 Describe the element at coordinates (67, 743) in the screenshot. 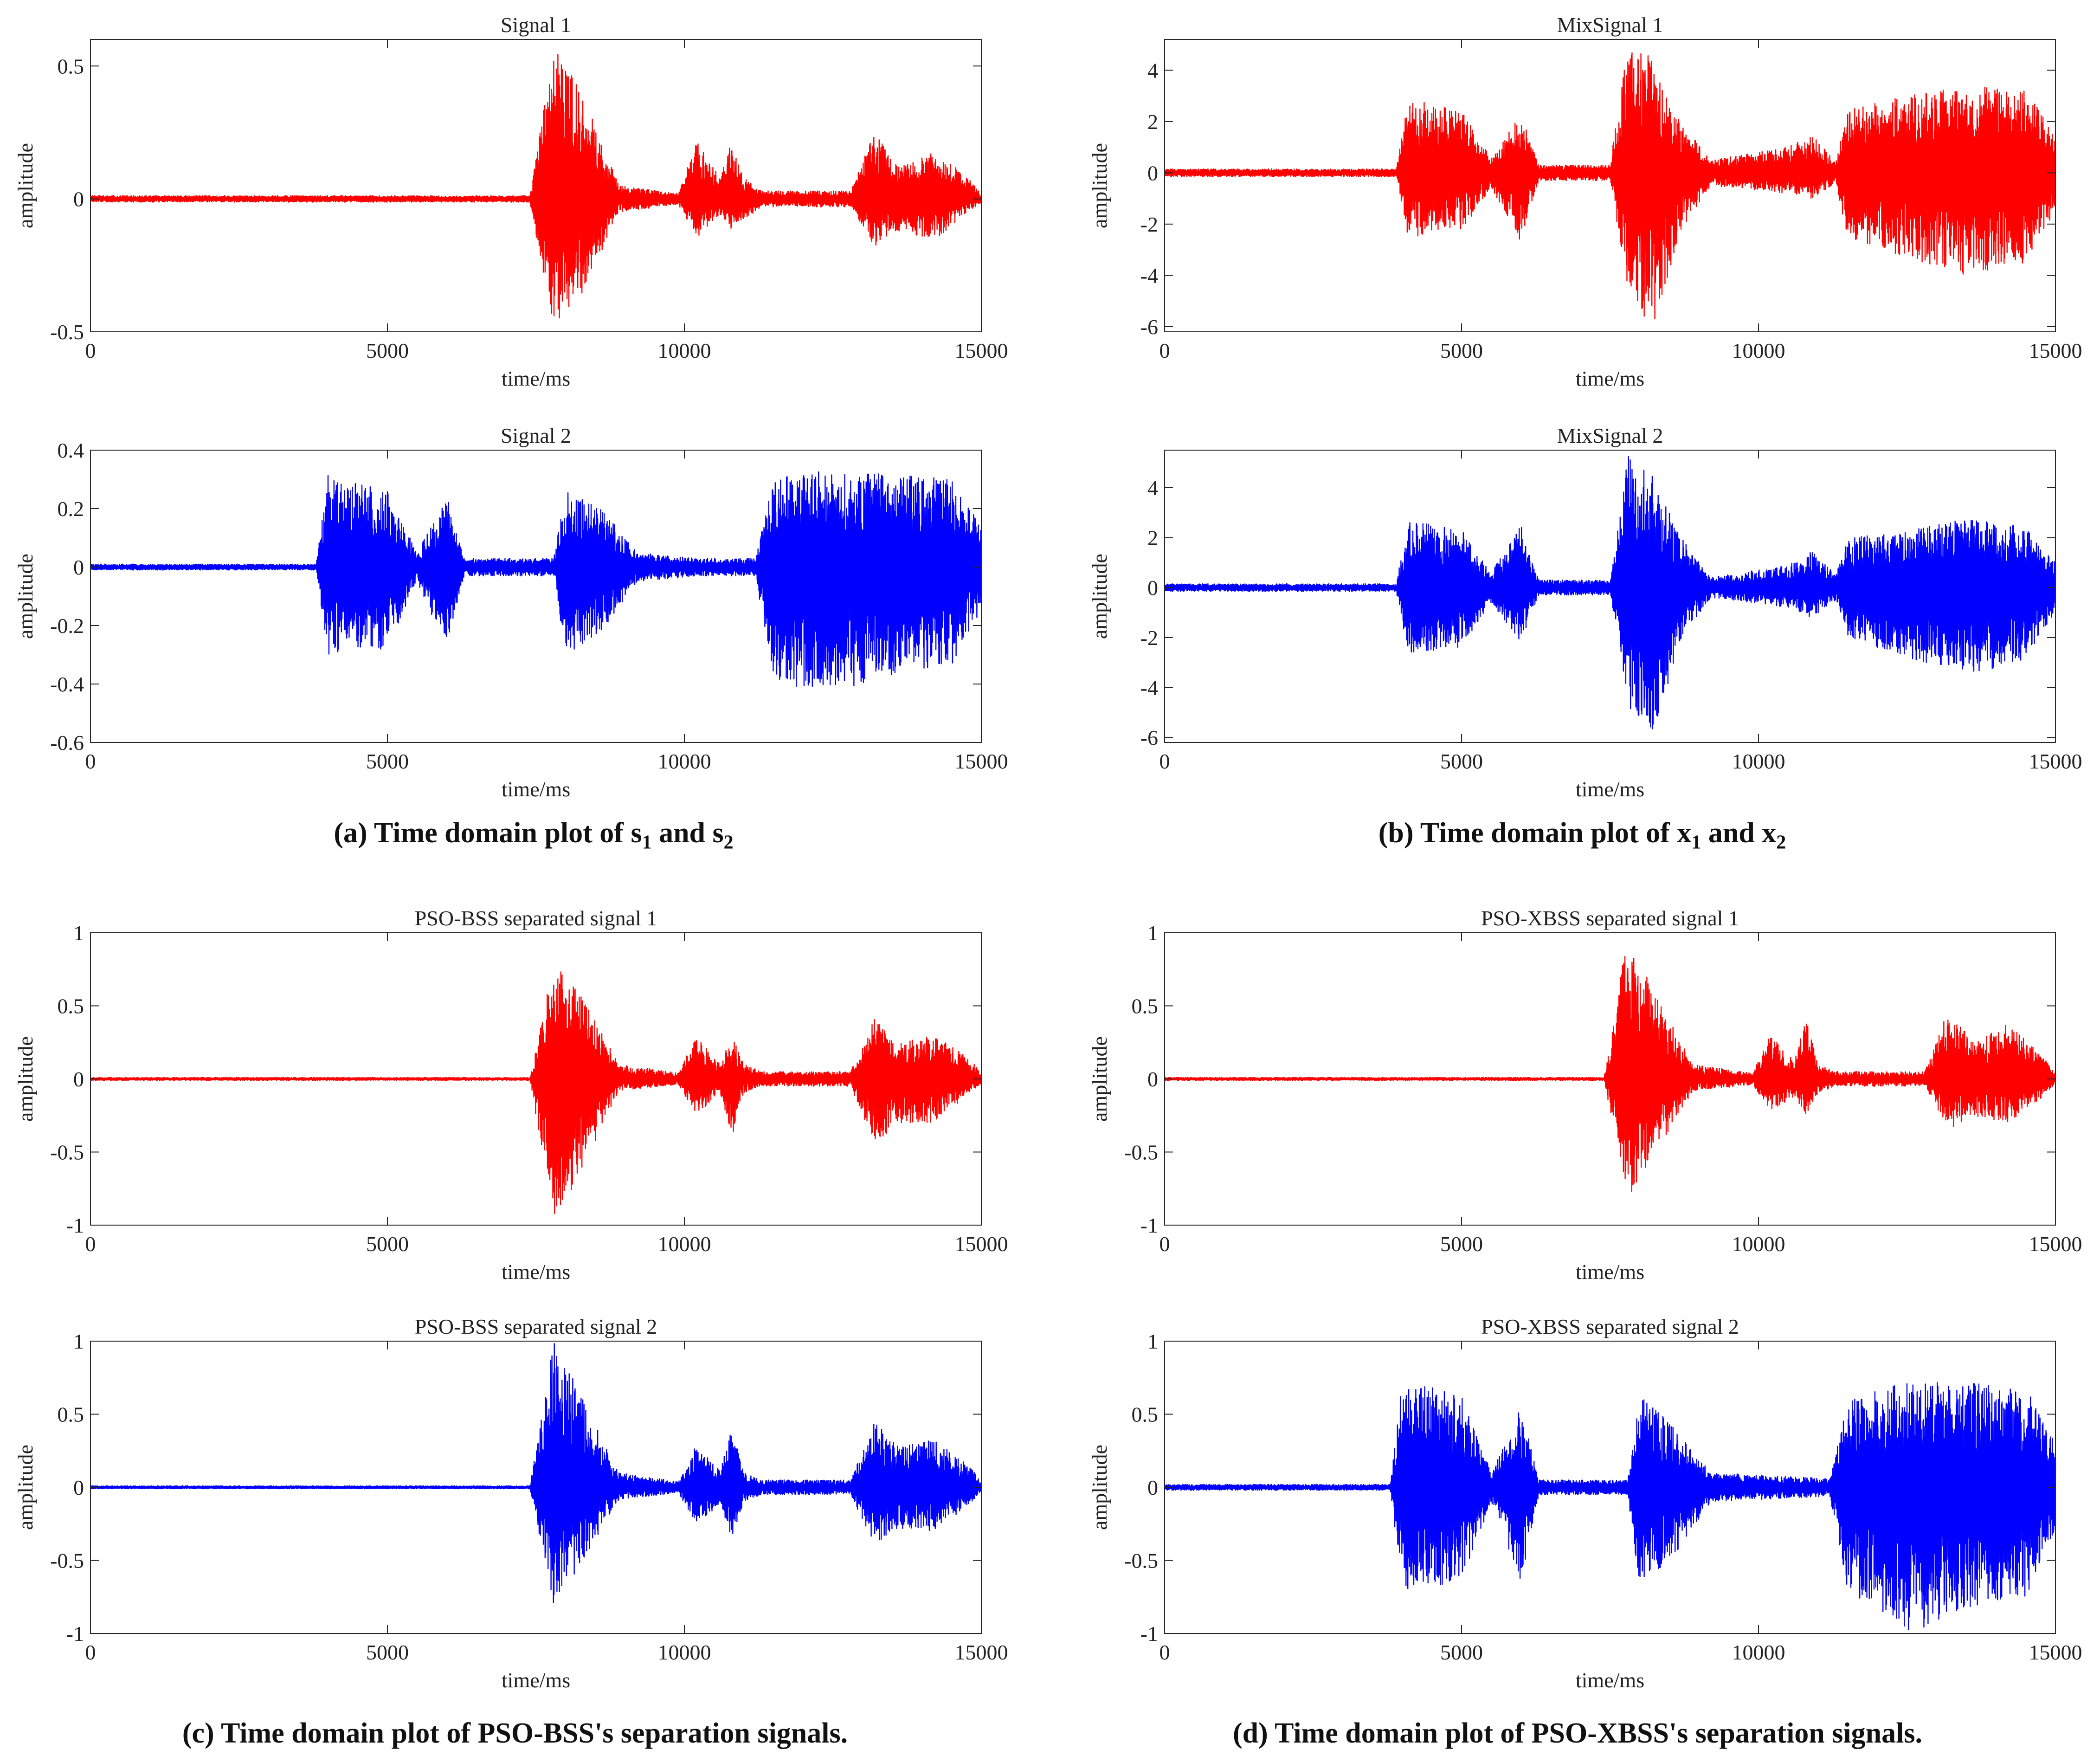

I see `y-tick-label: -0.6` at that location.